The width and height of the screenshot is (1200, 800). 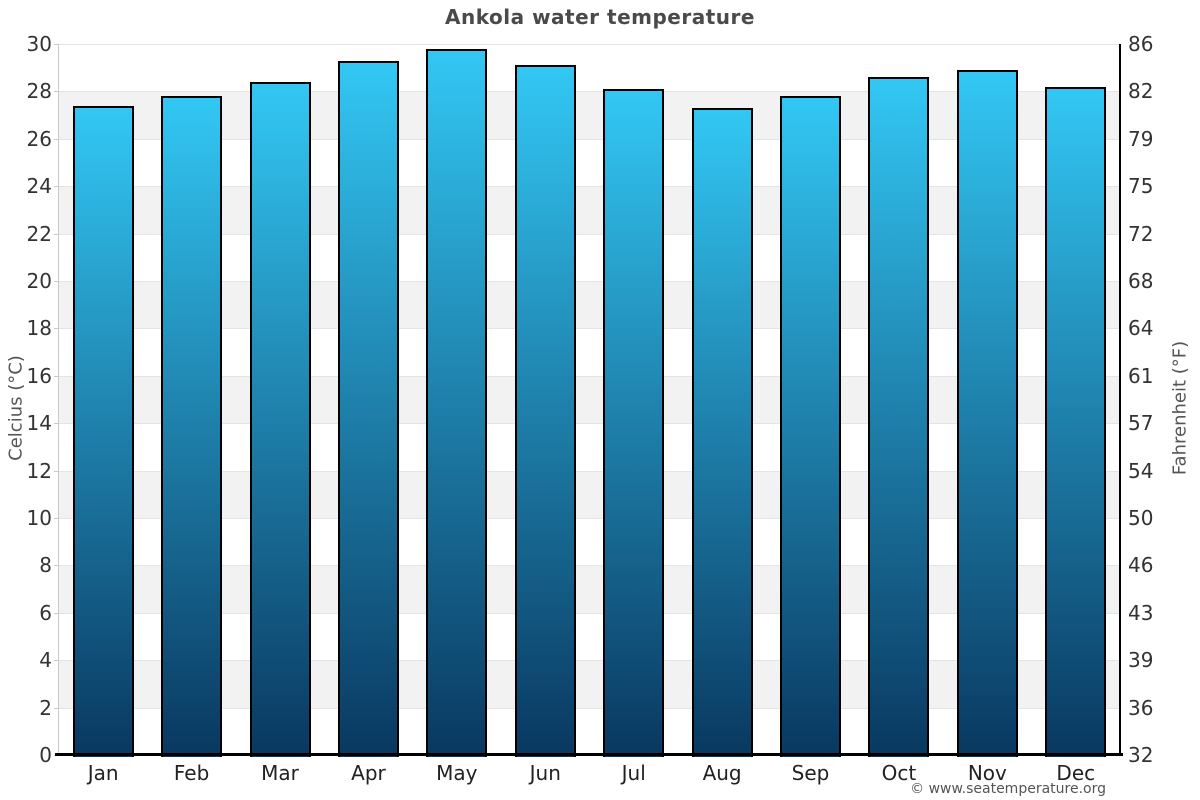 What do you see at coordinates (45, 612) in the screenshot?
I see `celsius-tick-label: 6` at bounding box center [45, 612].